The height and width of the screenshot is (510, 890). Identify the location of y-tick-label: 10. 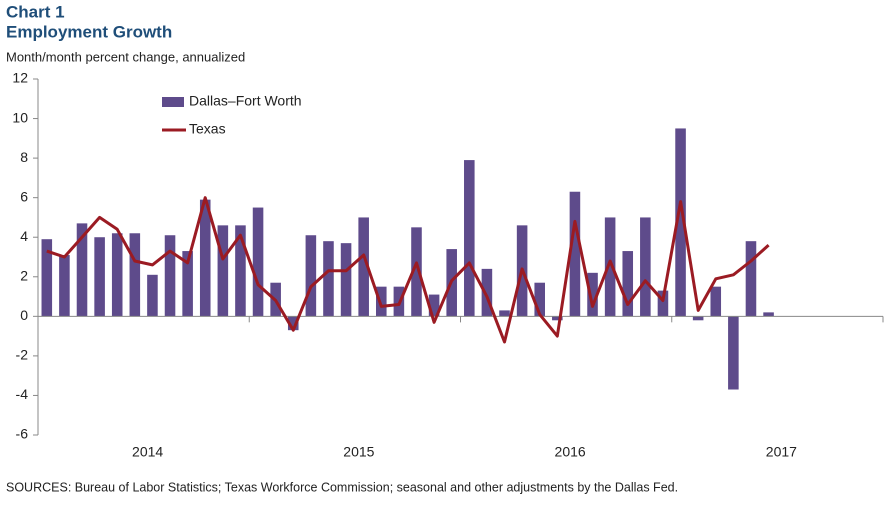
(20, 117).